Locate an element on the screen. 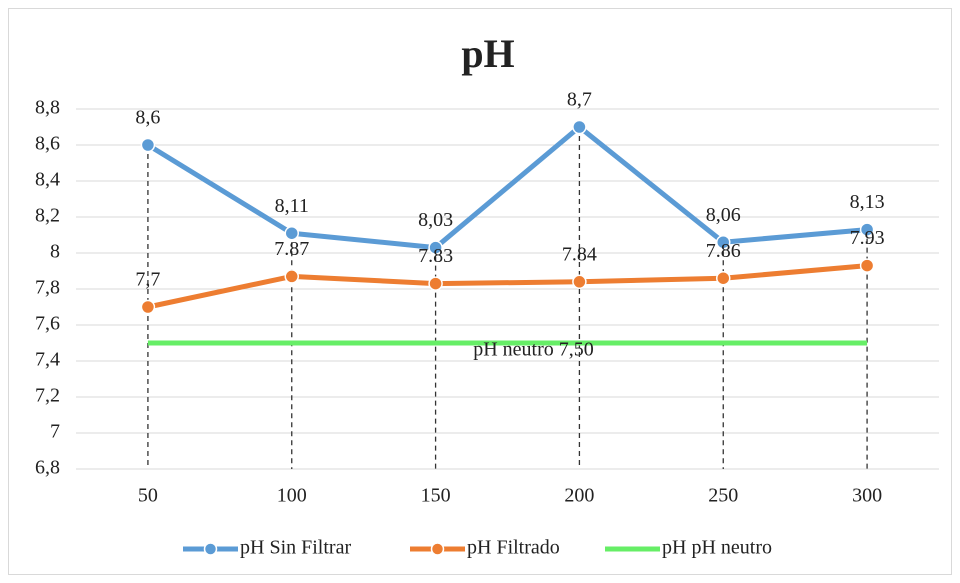 The height and width of the screenshot is (583, 960). data-label: 8,06 is located at coordinates (723, 215).